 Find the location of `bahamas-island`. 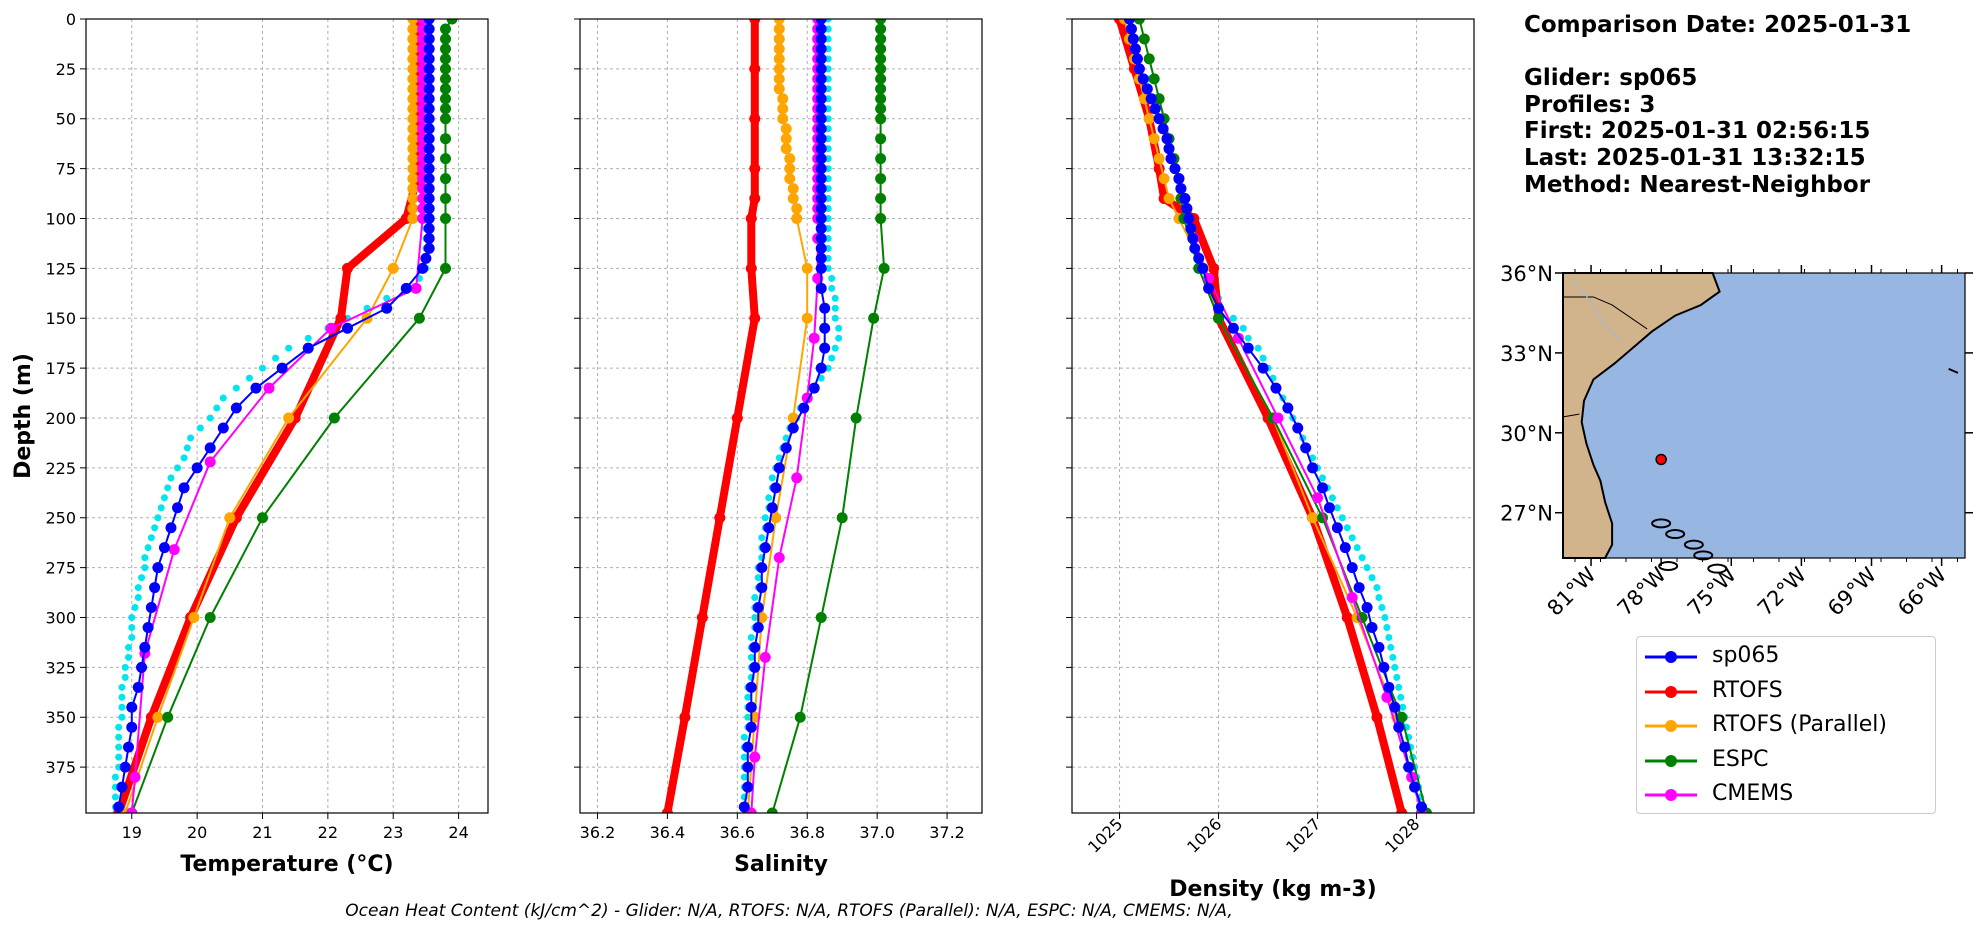

bahamas-island is located at coordinates (1703, 555).